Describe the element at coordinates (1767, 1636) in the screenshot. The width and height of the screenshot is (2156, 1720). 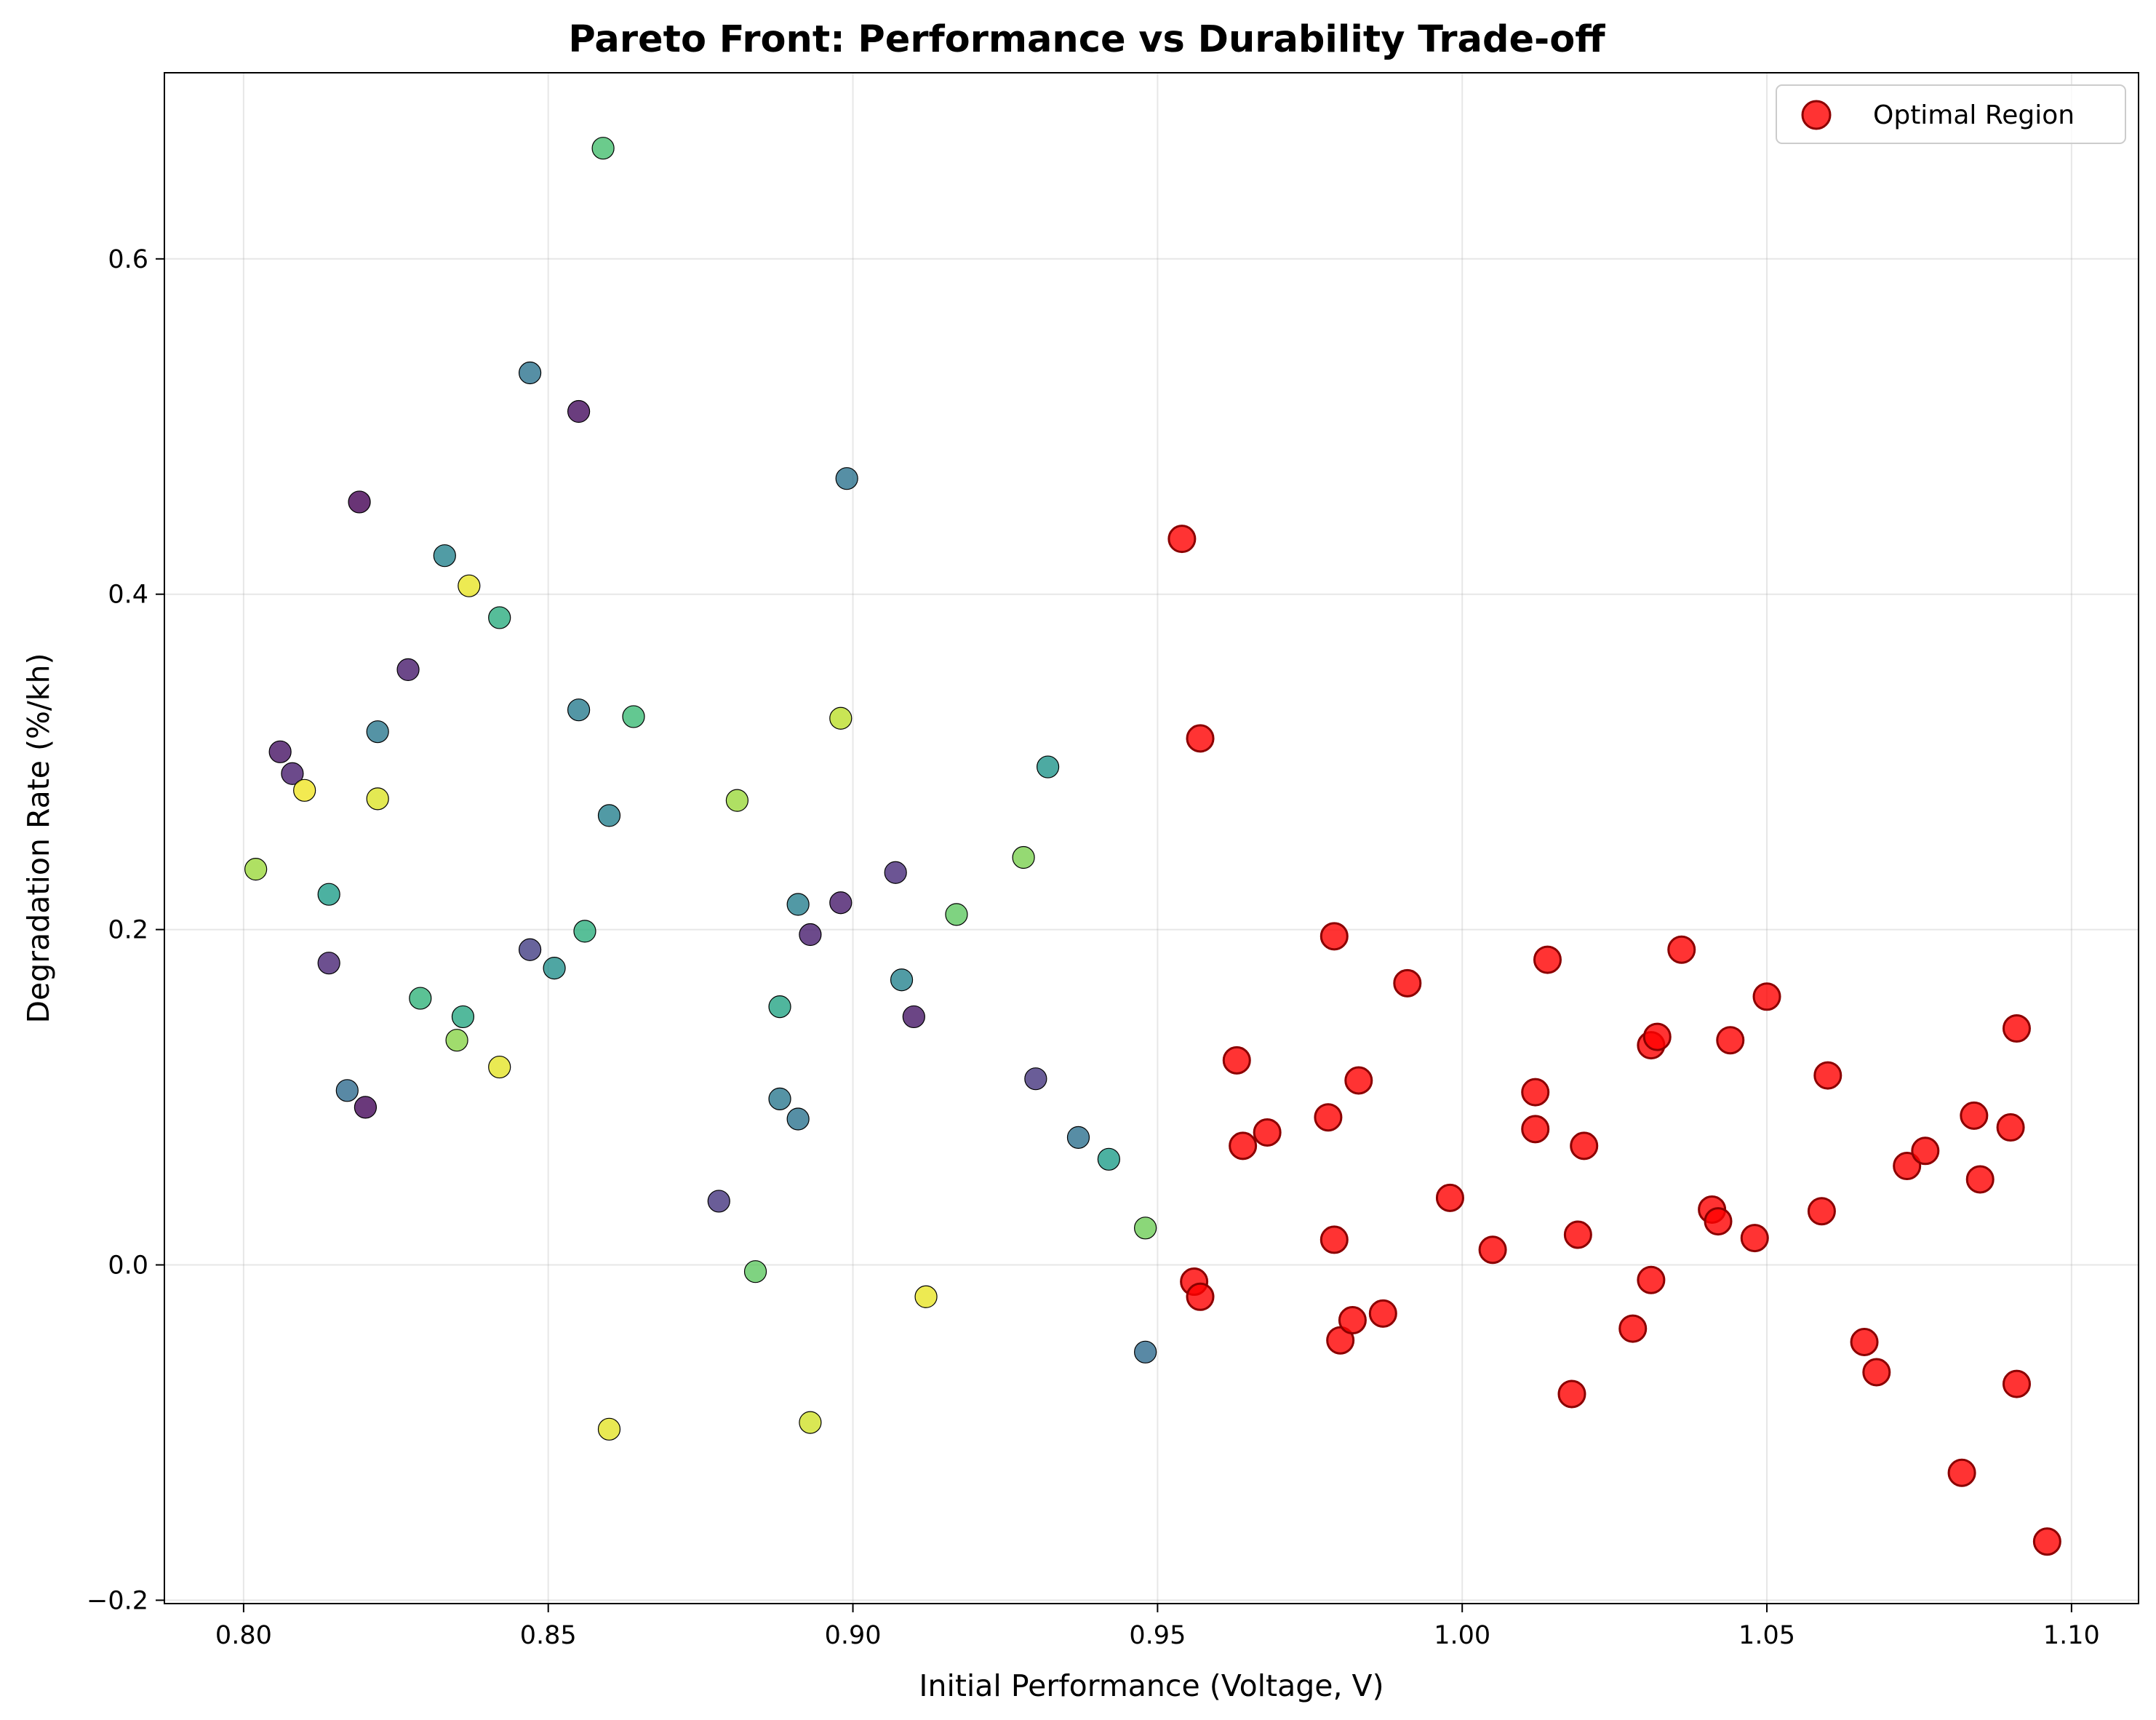
I see `x-tick-label: 1.05` at that location.